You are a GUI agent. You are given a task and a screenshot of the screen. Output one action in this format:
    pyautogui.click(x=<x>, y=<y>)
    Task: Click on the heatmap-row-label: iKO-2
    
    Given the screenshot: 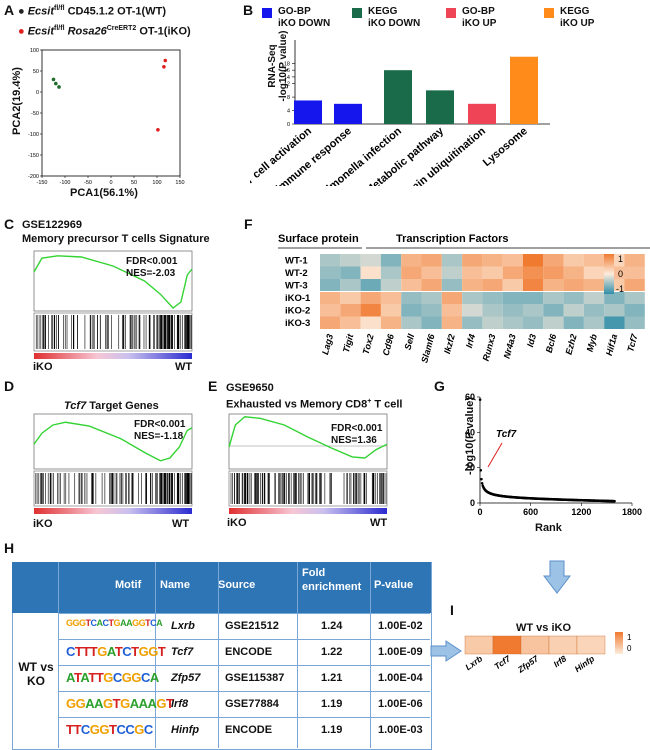 What is the action you would take?
    pyautogui.click(x=297, y=311)
    